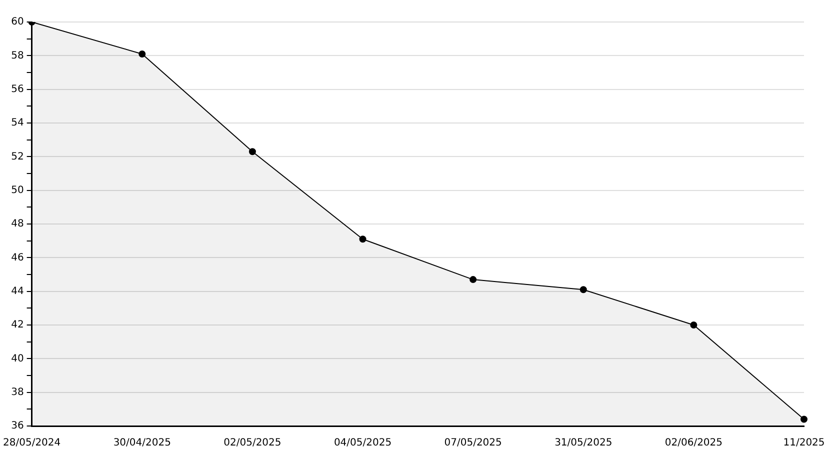 The width and height of the screenshot is (834, 468). Describe the element at coordinates (253, 443) in the screenshot. I see `x-tick-label: 02/05/2025` at that location.